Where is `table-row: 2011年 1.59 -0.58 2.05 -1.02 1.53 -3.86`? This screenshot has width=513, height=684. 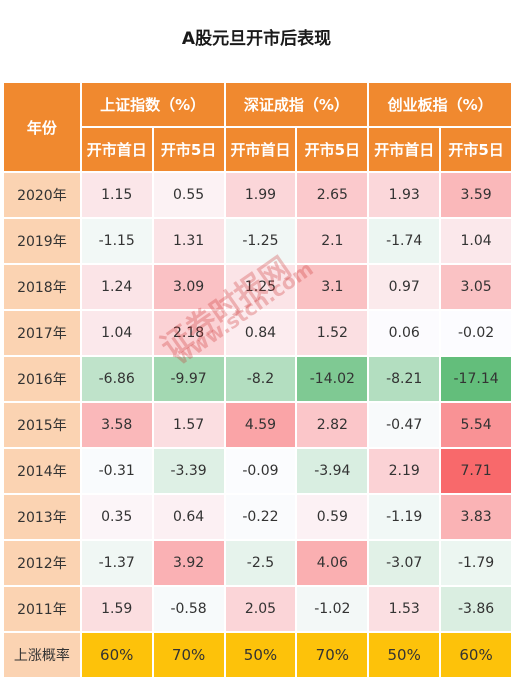
table-row: 2011年 1.59 -0.58 2.05 -1.02 1.53 -3.86 is located at coordinates (257, 609).